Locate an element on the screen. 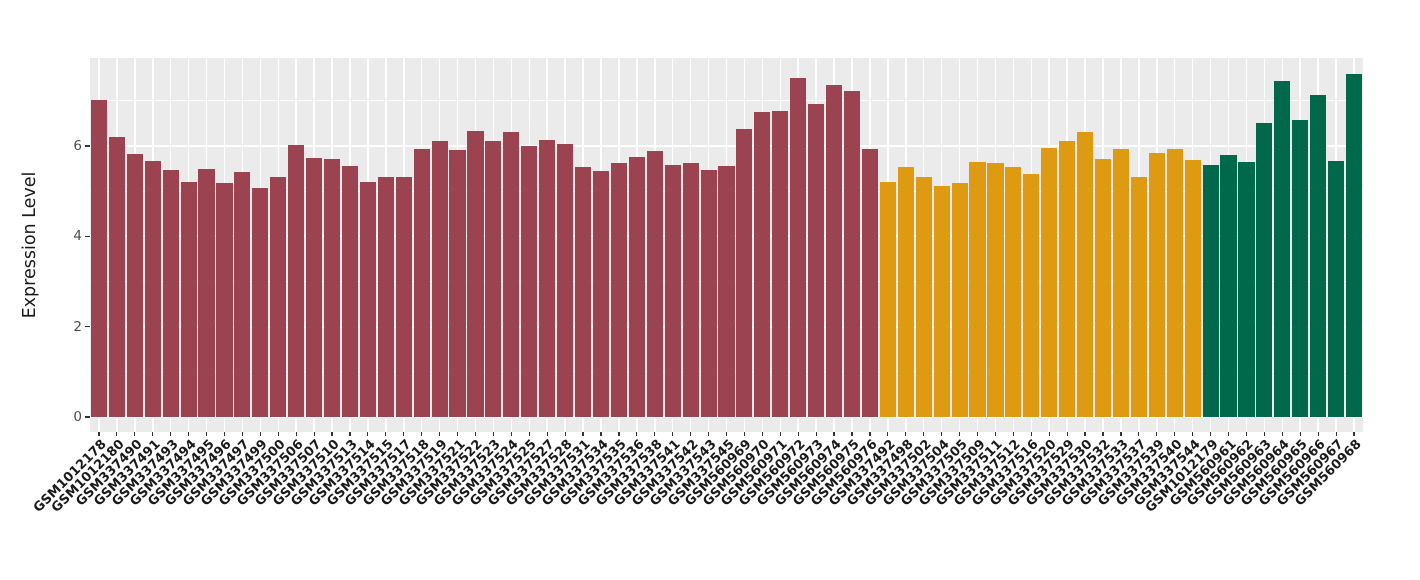 The height and width of the screenshot is (580, 1420). y-axis-title: Expression Level is located at coordinates (30, 245).